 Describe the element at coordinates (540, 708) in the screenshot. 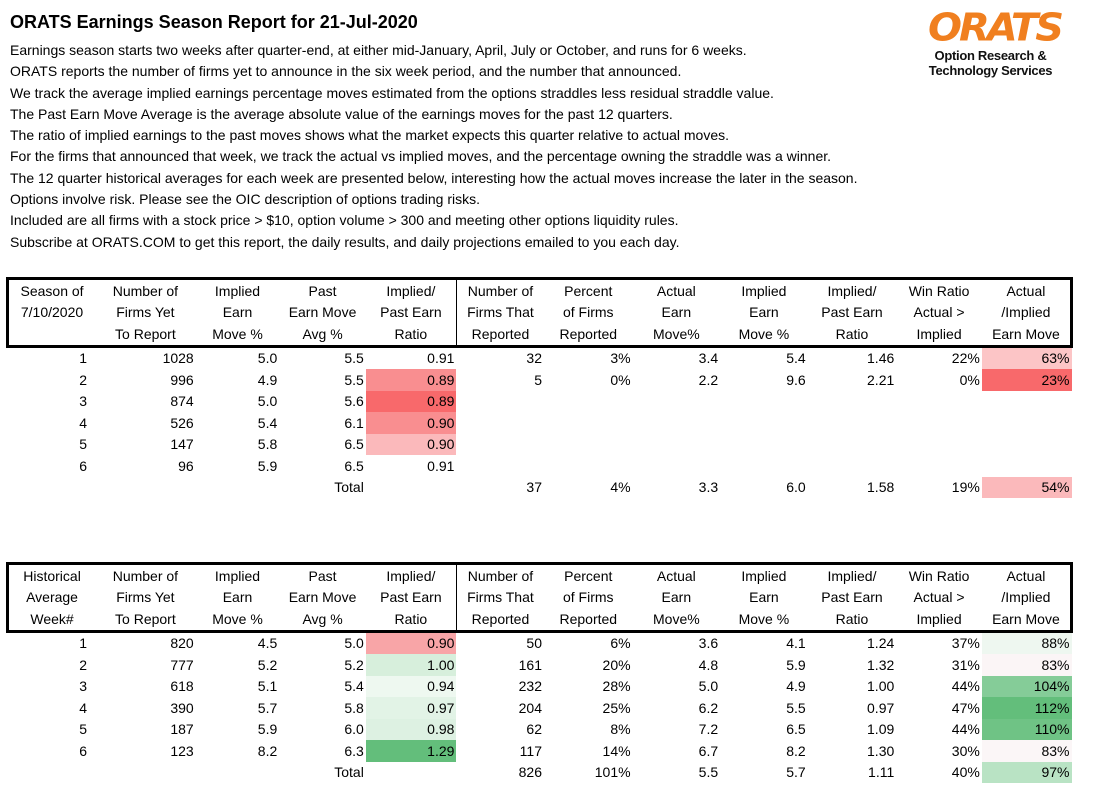

I see `table-row: 4 390 5.7 5.8 0.97 204 25% 6.2 5.5 0.97 47% 112%` at that location.